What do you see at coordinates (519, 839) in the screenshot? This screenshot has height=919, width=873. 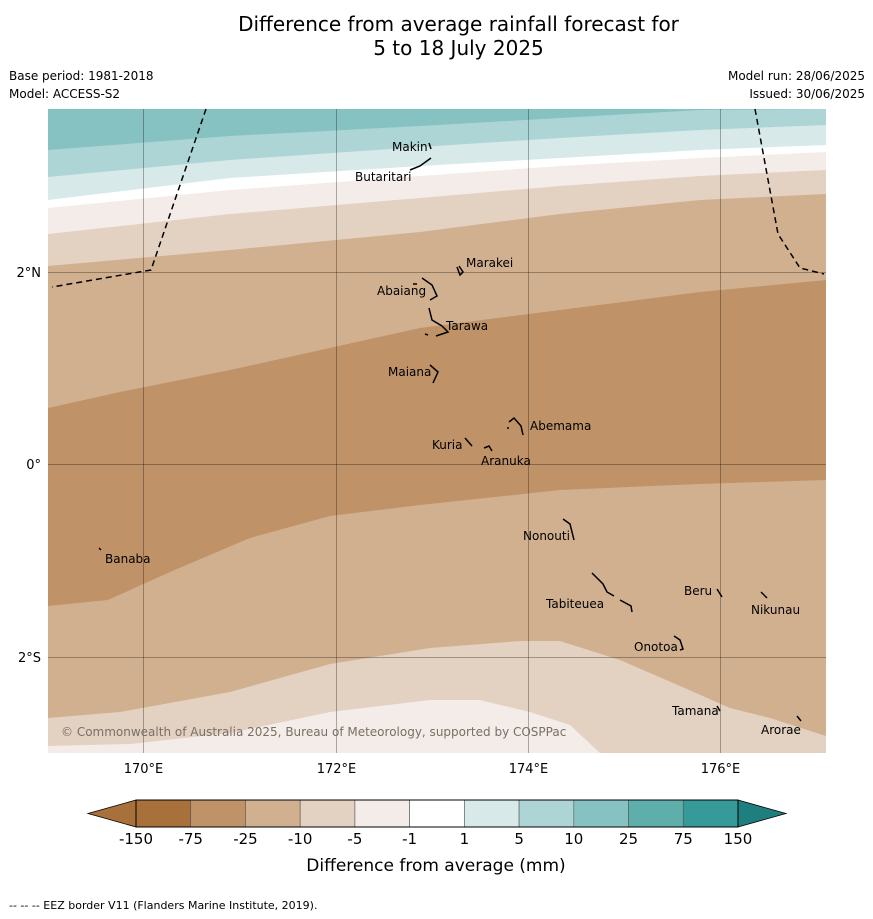 I see `colorbar-tick-label: 5` at bounding box center [519, 839].